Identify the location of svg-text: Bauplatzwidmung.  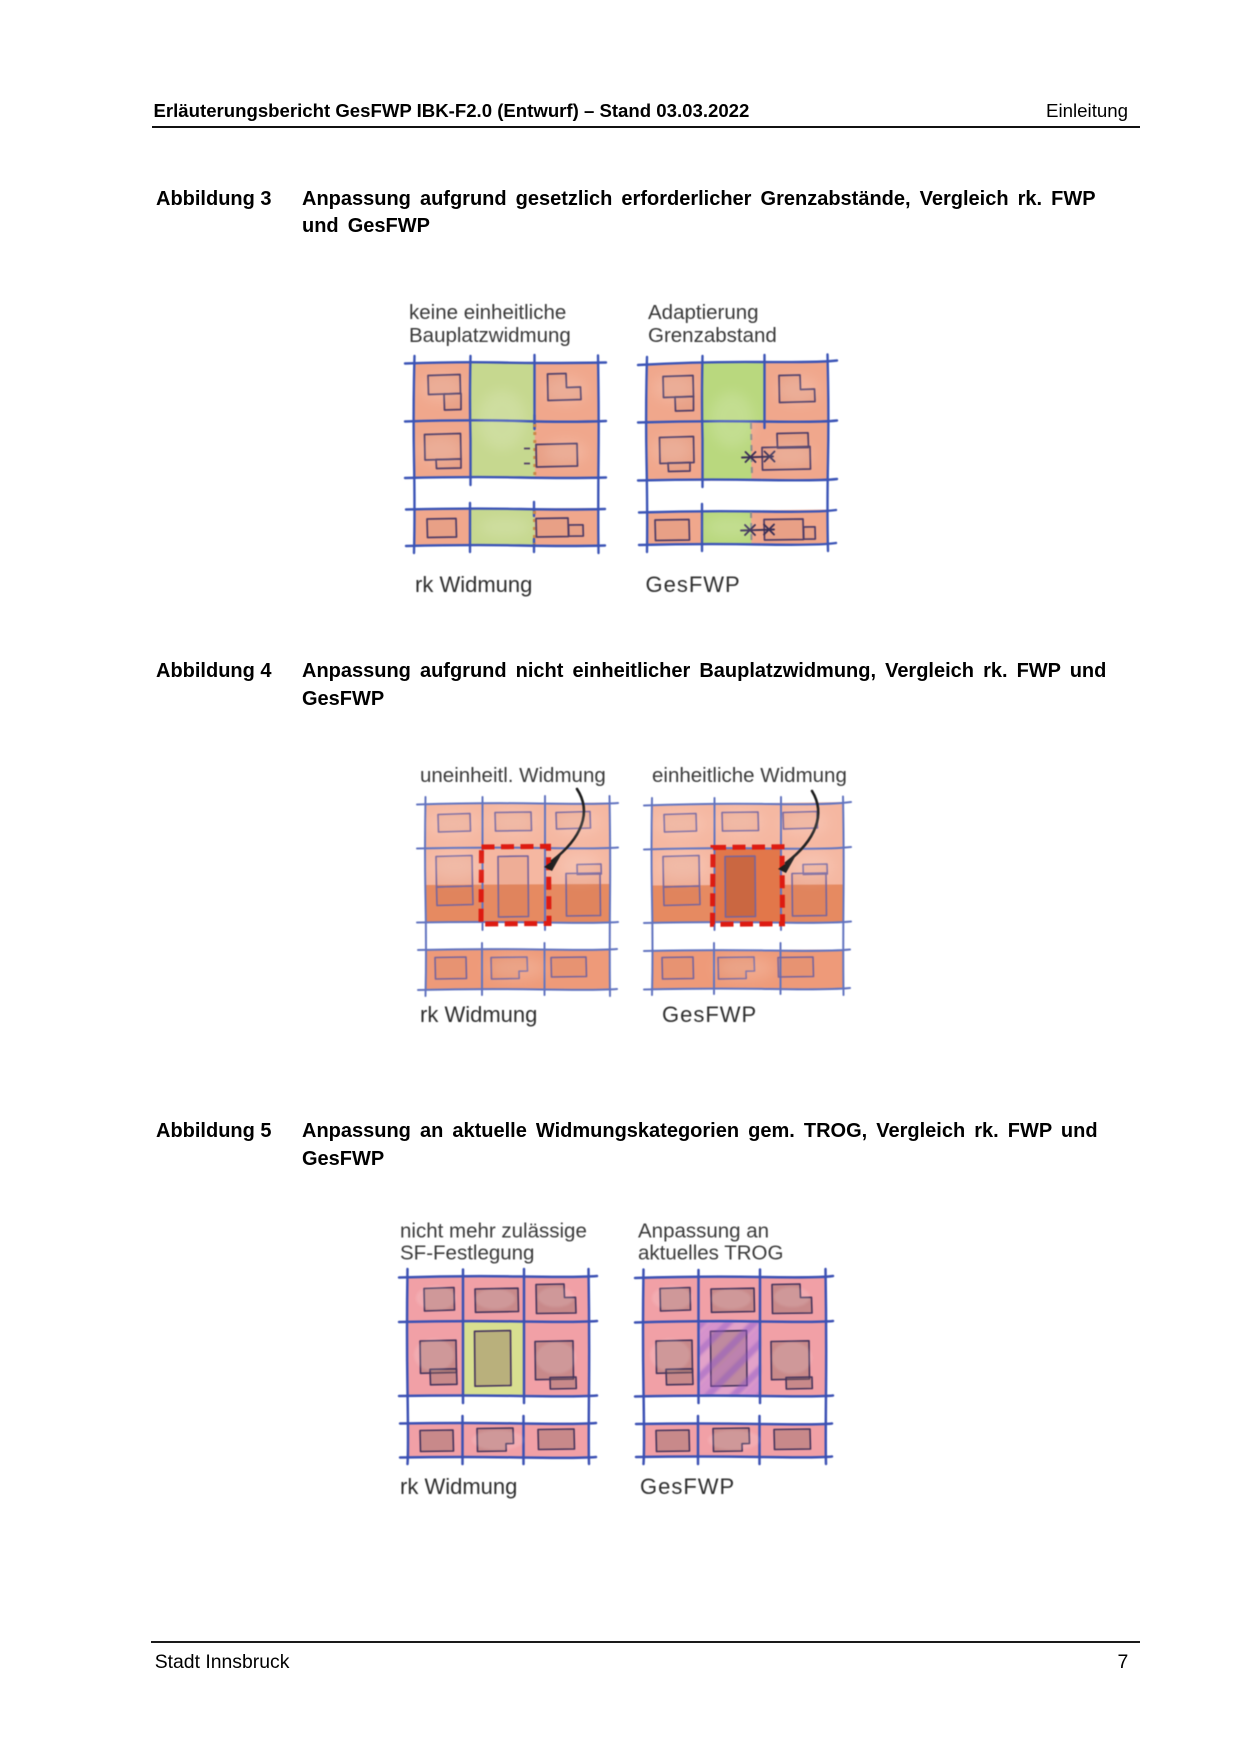
(490, 335).